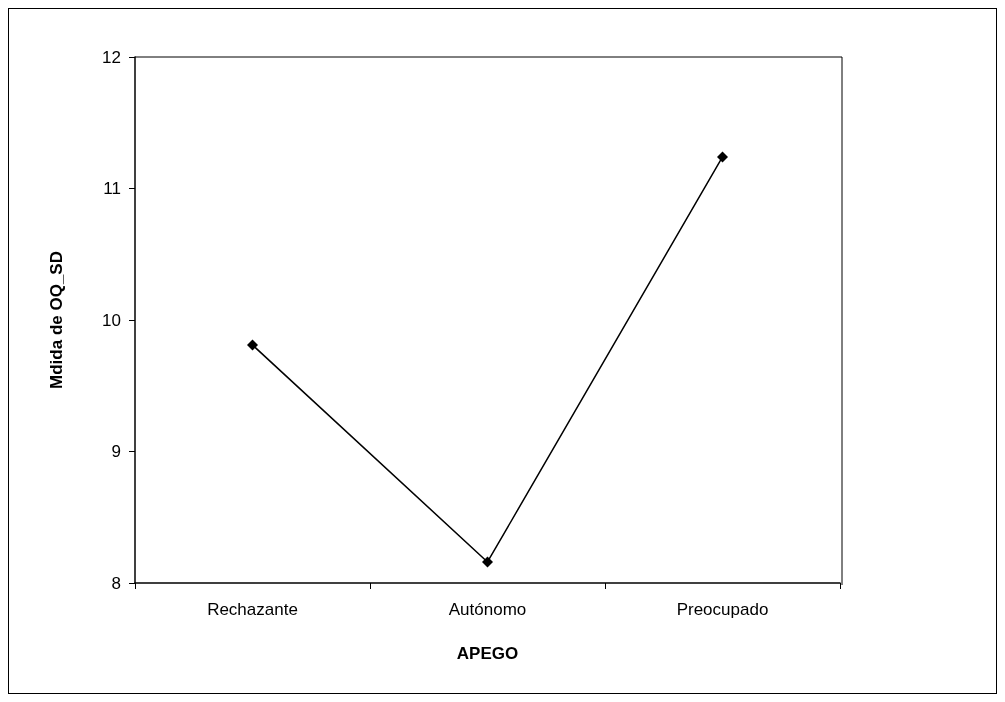 The height and width of the screenshot is (702, 1005). I want to click on x-tick-label: Autónomo, so click(487, 609).